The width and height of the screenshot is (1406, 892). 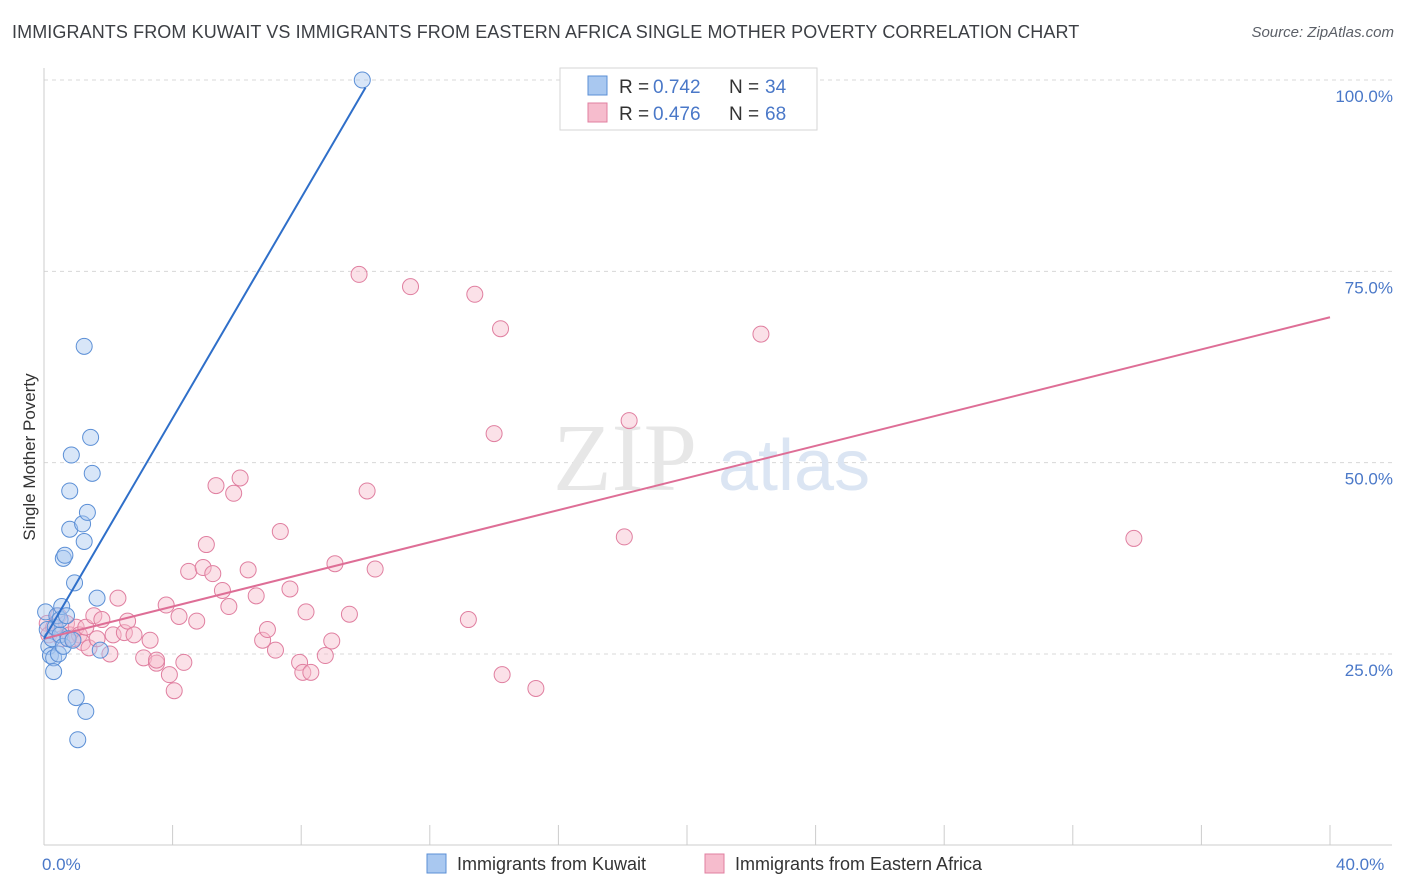 What do you see at coordinates (1322, 32) in the screenshot?
I see `source-label: Source: ZipAtlas.com` at bounding box center [1322, 32].